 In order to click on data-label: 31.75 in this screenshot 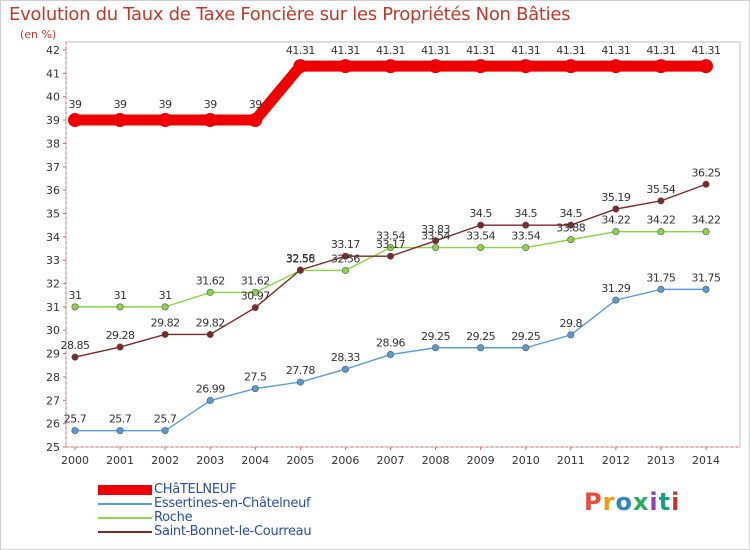, I will do `click(660, 277)`.